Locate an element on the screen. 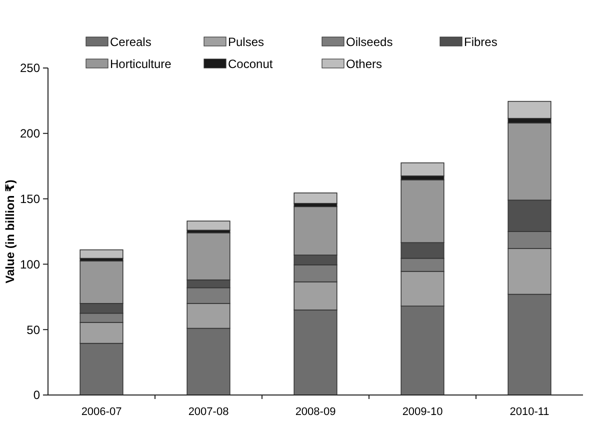 This screenshot has height=427, width=603. legend-label: Pulses is located at coordinates (246, 42).